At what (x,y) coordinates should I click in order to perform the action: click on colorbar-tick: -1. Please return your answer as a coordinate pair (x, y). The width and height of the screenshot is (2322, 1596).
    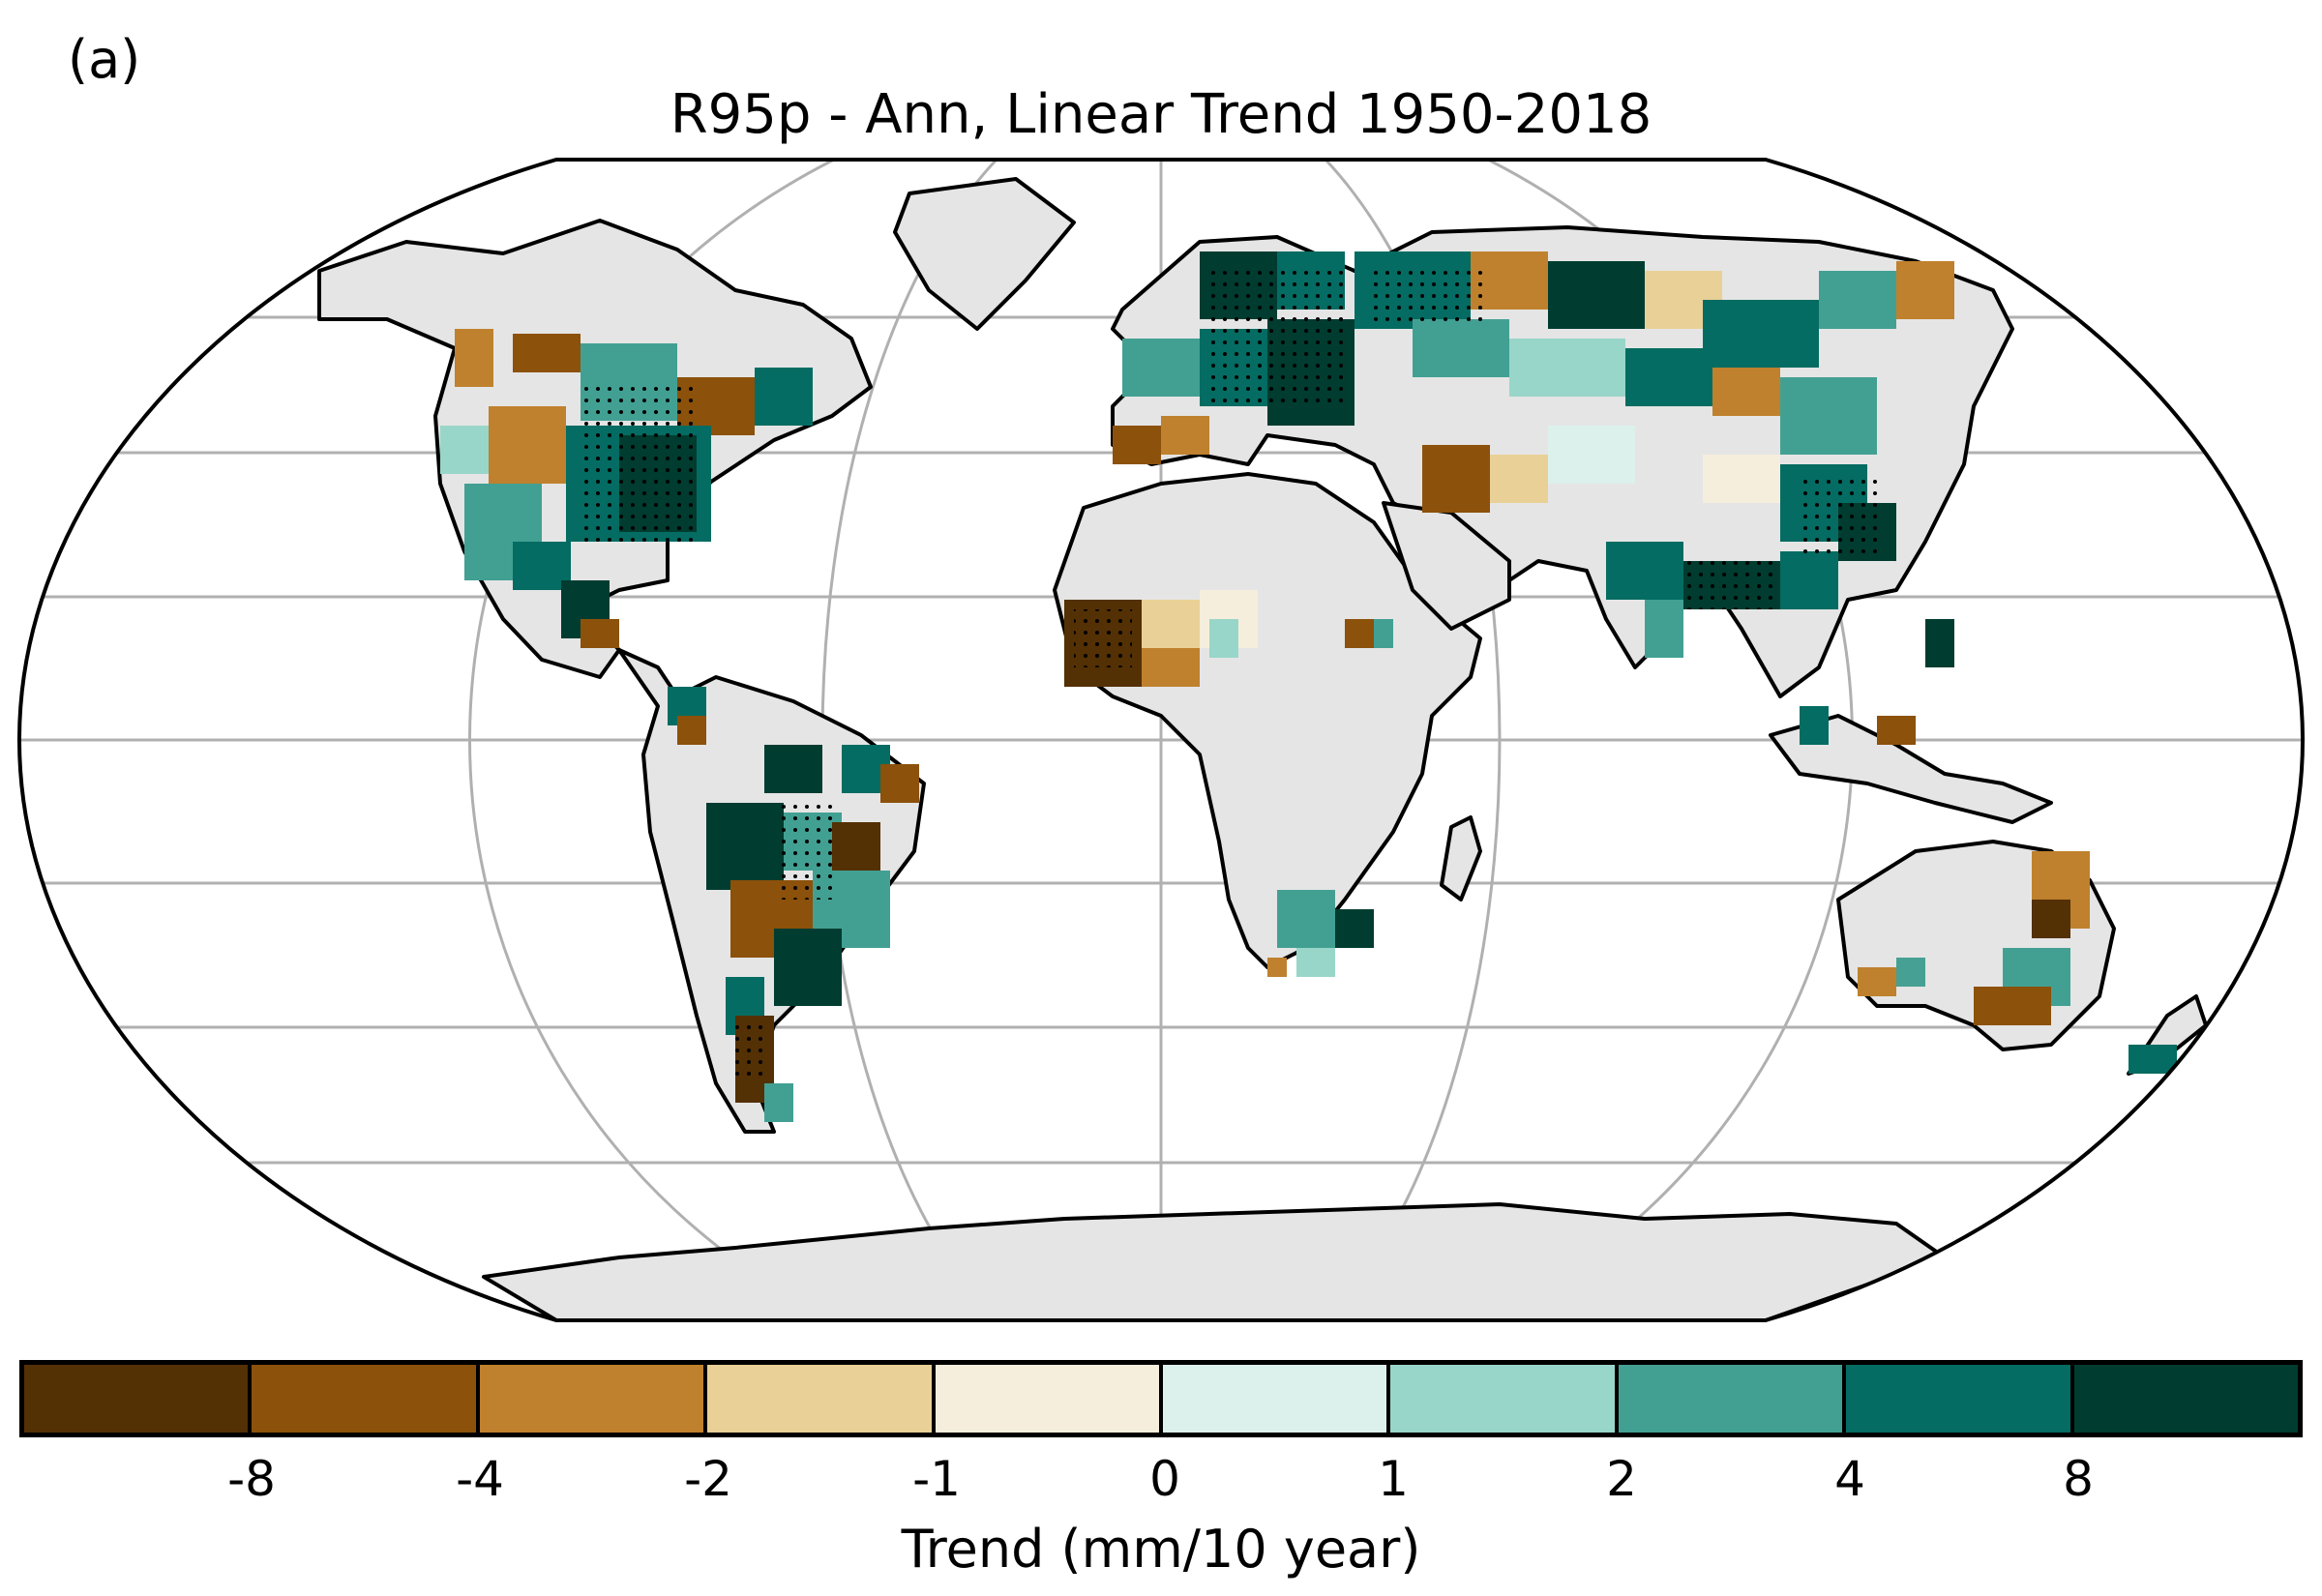
    Looking at the image, I should click on (936, 1479).